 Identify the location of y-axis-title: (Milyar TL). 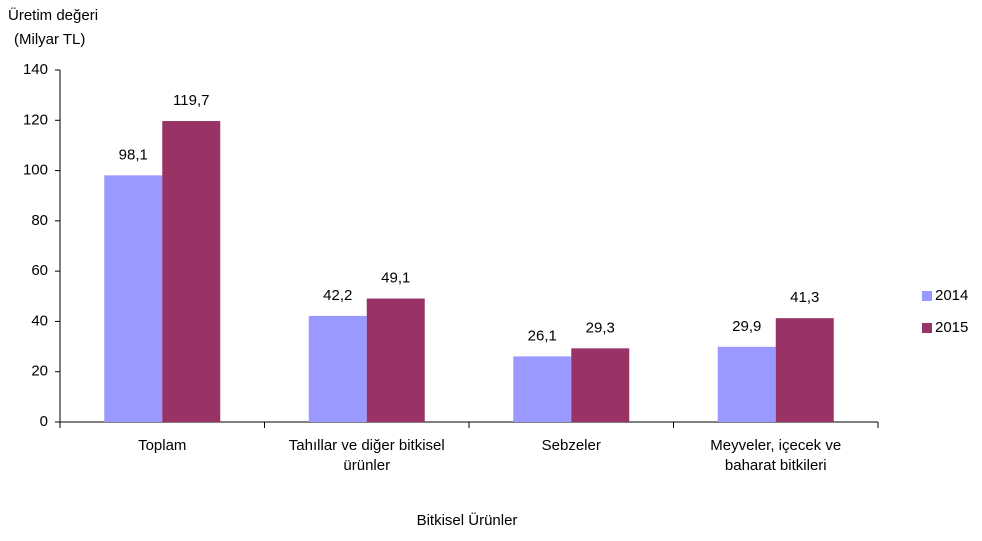
(49, 39).